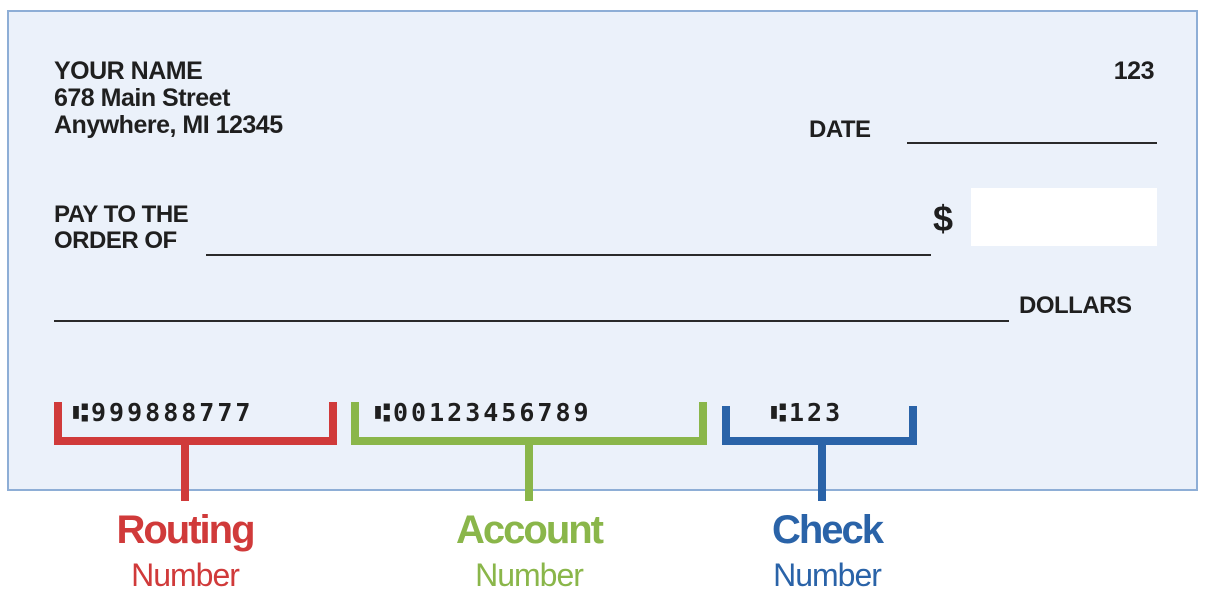  What do you see at coordinates (529, 575) in the screenshot?
I see `account-label-subtitle: Number` at bounding box center [529, 575].